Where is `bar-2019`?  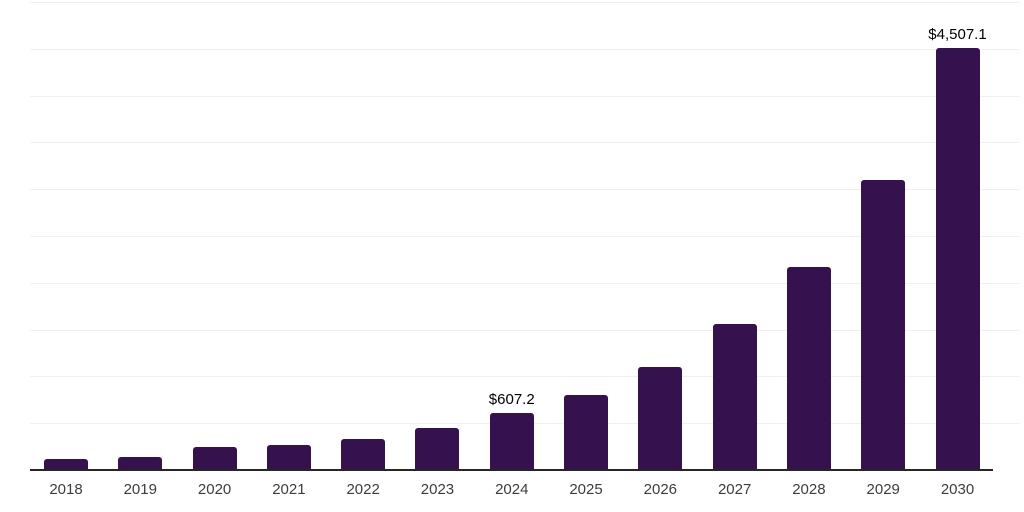
bar-2019 is located at coordinates (140, 463).